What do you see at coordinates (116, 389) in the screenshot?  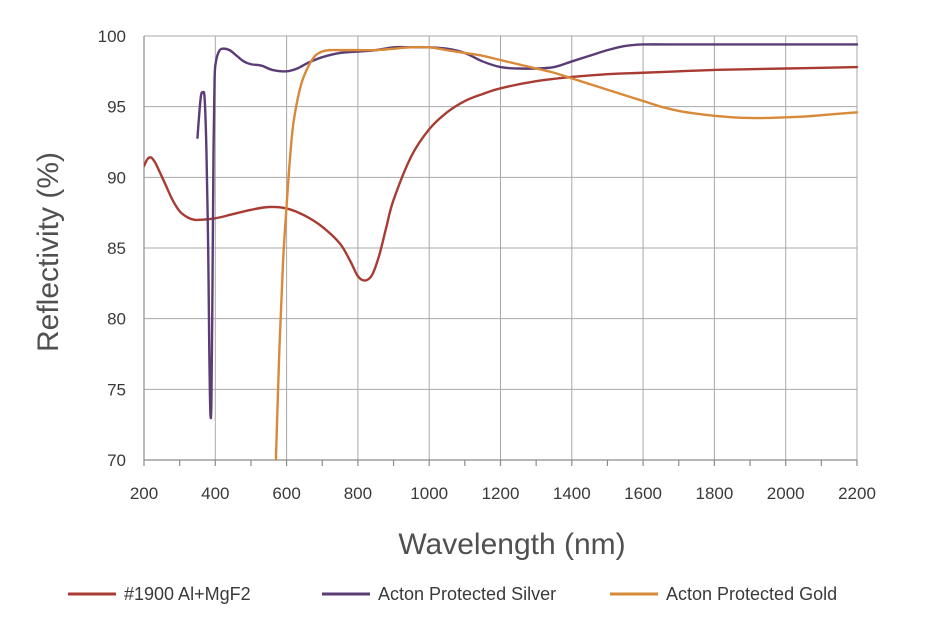 I see `y-tick-label-75: 75` at bounding box center [116, 389].